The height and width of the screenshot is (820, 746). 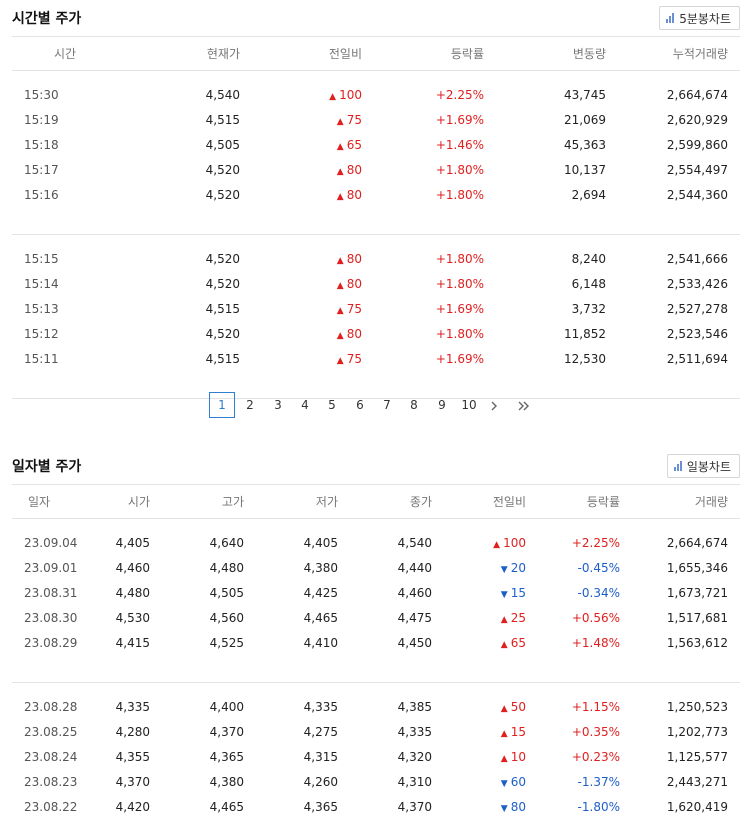 What do you see at coordinates (376, 95) in the screenshot?
I see `table-row: 15:30 4,540 ▲ 100 +2.25% 43,745 2,664,674` at bounding box center [376, 95].